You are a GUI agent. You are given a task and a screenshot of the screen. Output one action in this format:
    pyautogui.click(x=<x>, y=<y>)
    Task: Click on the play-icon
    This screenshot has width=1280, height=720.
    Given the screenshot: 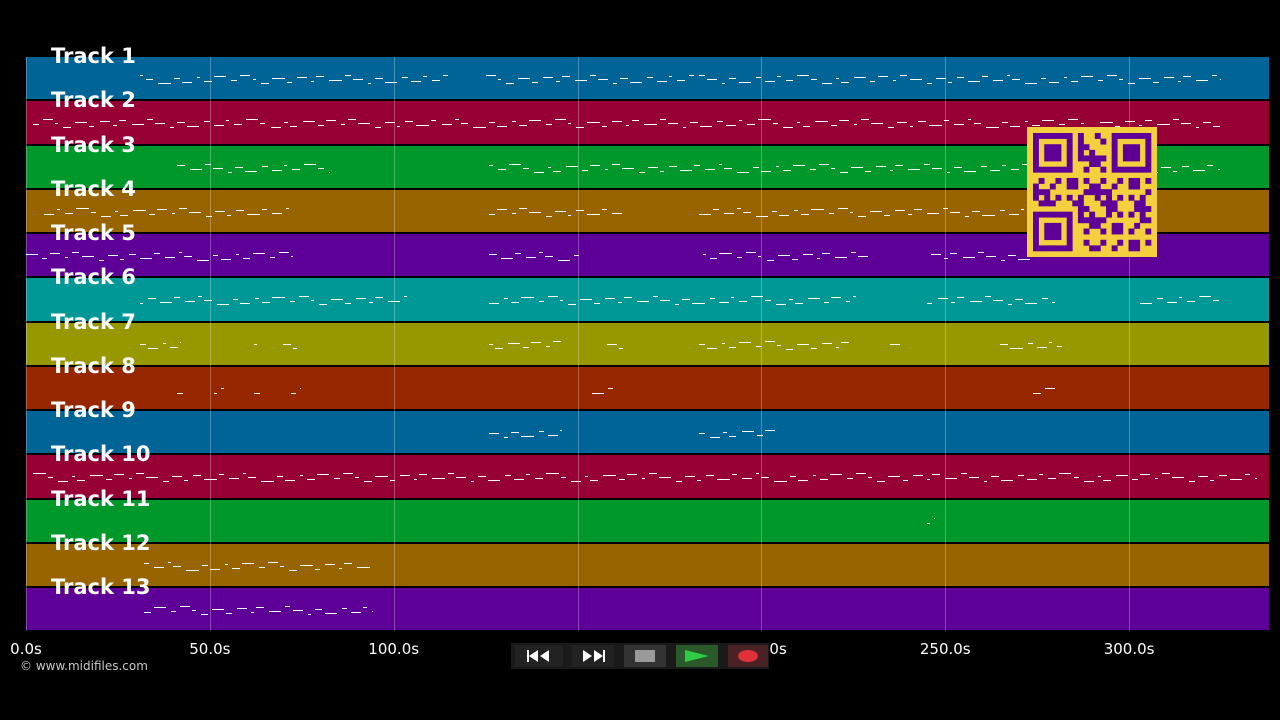 What is the action you would take?
    pyautogui.click(x=697, y=656)
    